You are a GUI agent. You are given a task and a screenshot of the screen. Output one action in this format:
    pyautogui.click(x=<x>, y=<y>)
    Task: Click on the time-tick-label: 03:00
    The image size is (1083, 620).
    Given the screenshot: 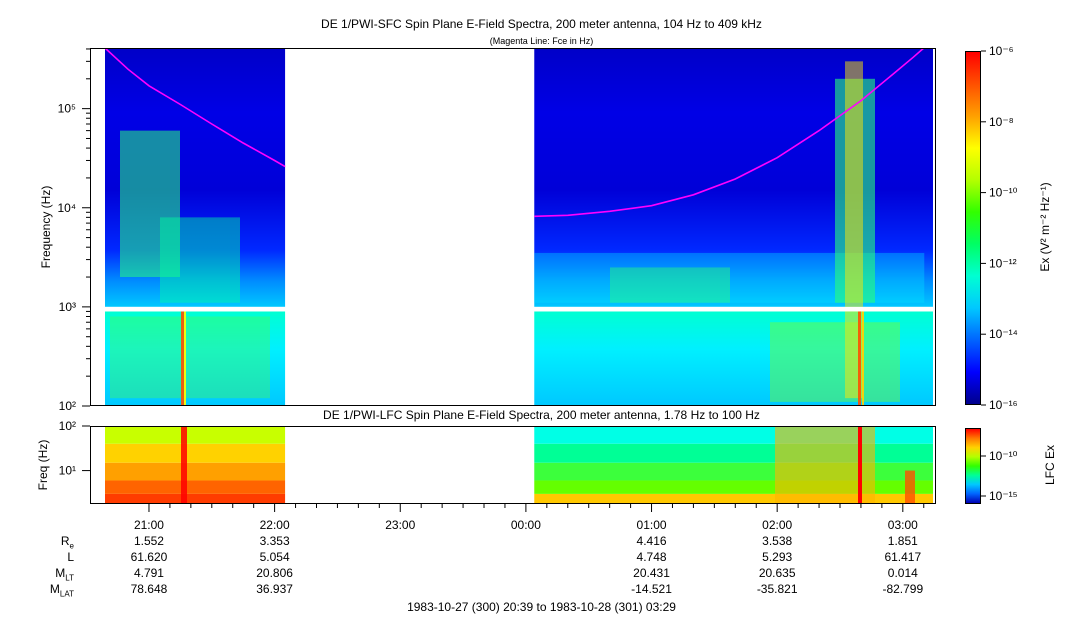 What is the action you would take?
    pyautogui.click(x=902, y=525)
    